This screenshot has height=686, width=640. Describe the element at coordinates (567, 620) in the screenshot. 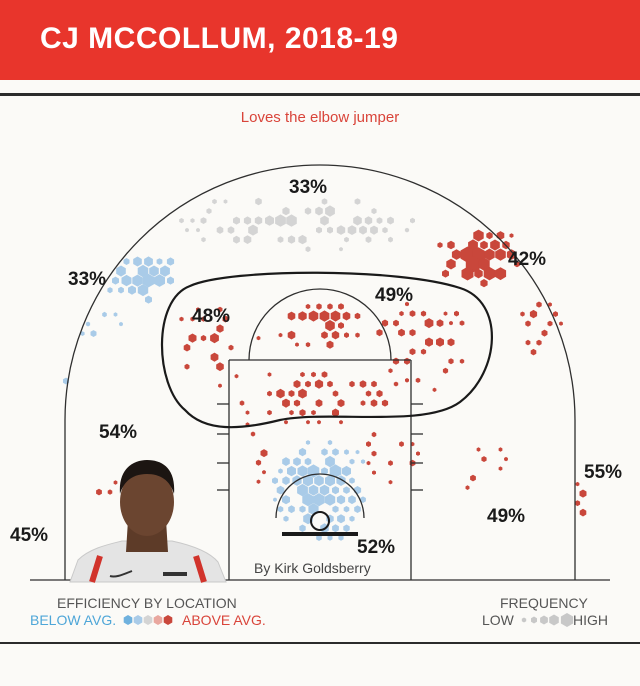

I see `legend-frequency-swatch` at that location.